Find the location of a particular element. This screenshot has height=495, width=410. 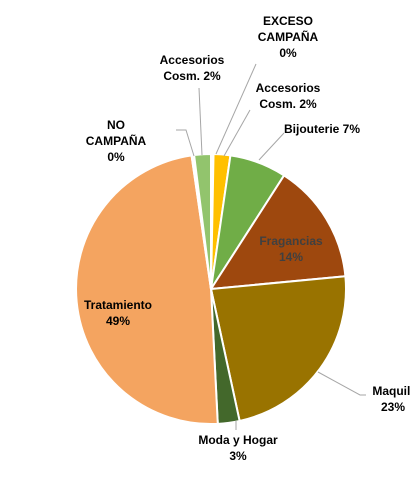

data-label-5-line-1: 3% is located at coordinates (238, 456).